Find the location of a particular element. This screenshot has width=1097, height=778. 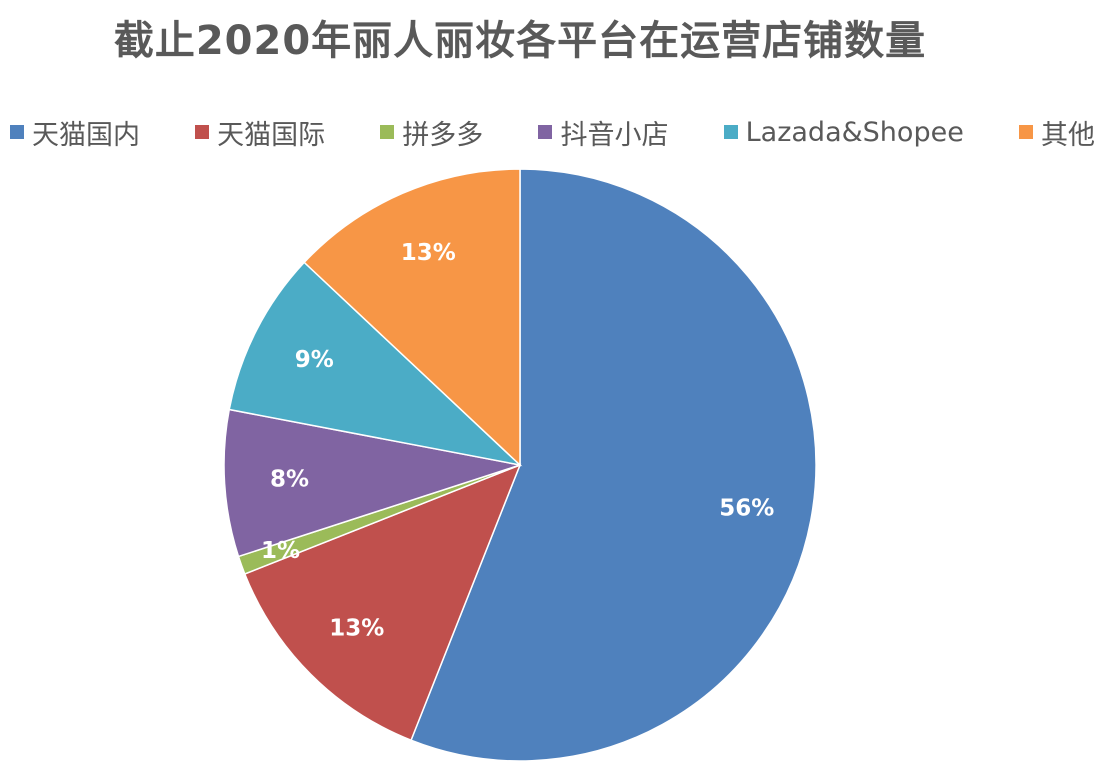

pie-slice-other is located at coordinates (412, 317).